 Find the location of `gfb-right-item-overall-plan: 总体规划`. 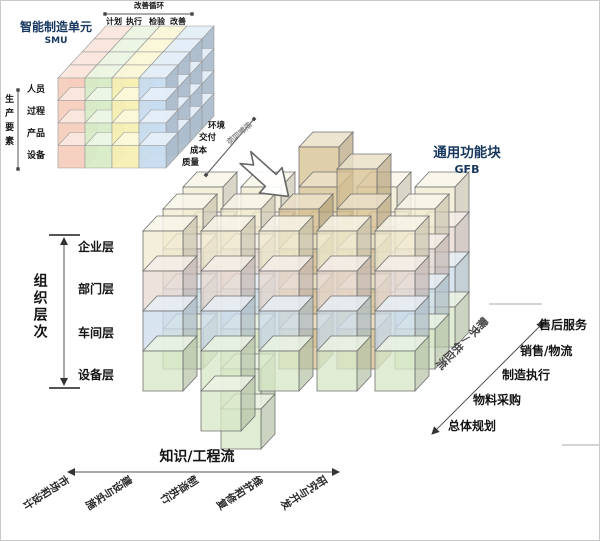

gfb-right-item-overall-plan: 总体规划 is located at coordinates (472, 426).